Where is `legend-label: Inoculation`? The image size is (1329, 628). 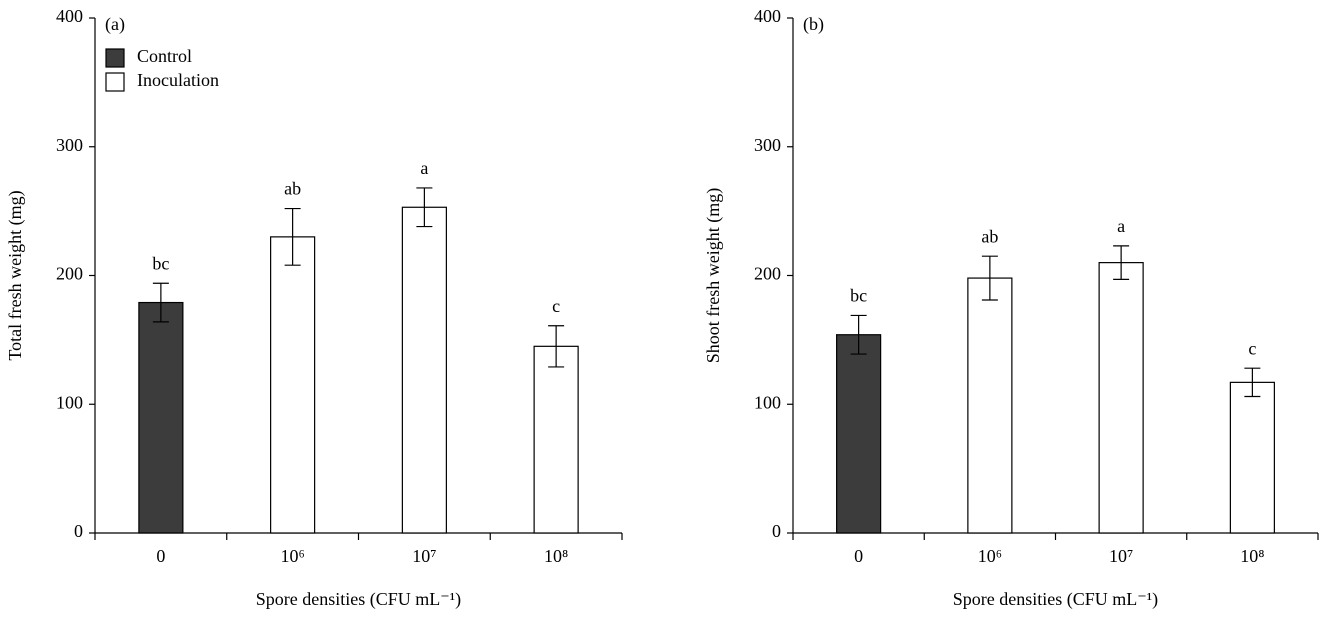 legend-label: Inoculation is located at coordinates (178, 80).